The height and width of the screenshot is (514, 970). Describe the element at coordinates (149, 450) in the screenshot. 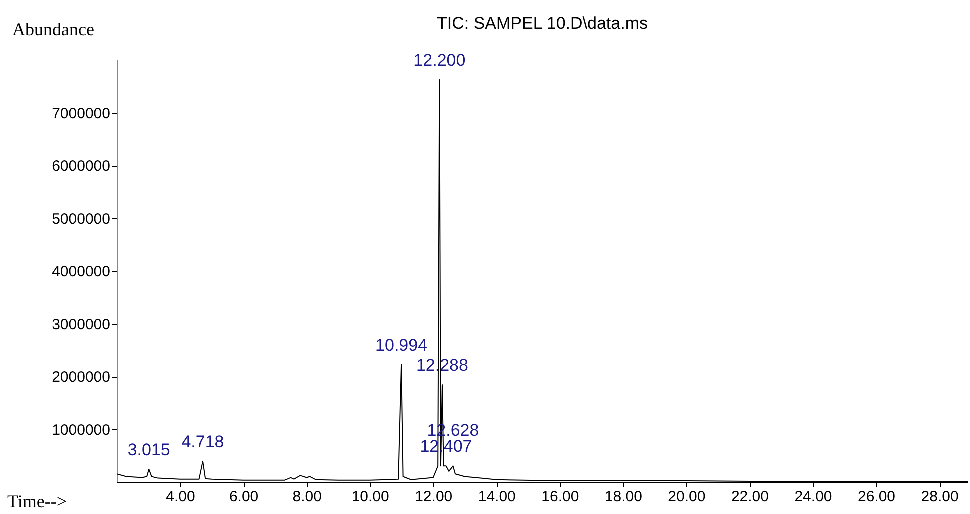

I see `annotation: 3.015` at that location.